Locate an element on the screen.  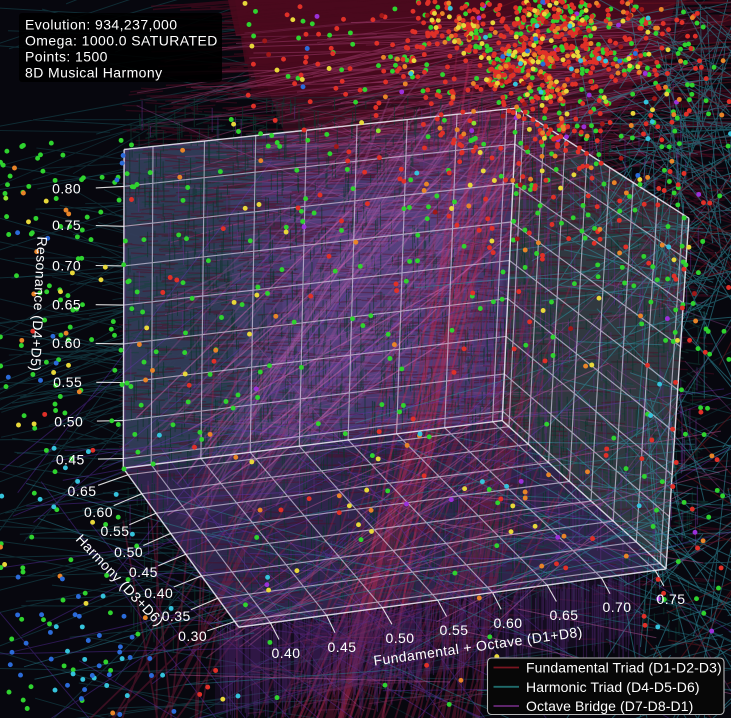
svg-text: Octave Bridge (D7-D8-D1) is located at coordinates (609, 706).